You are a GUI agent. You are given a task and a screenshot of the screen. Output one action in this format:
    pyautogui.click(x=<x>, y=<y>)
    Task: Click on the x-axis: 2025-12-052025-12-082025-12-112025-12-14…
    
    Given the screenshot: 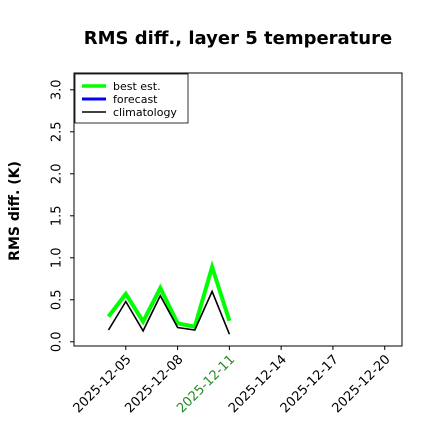 What is the action you would take?
    pyautogui.click(x=232, y=381)
    